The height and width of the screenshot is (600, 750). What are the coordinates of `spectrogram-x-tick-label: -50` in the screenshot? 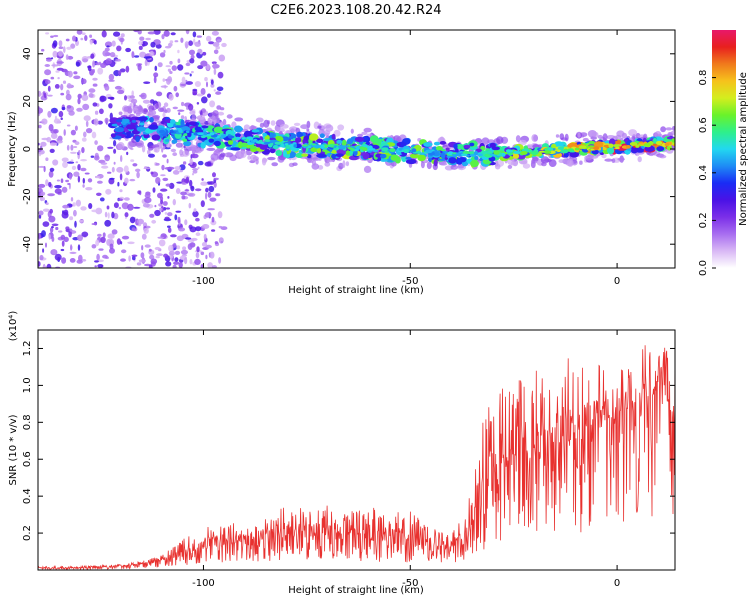 It's located at (410, 281).